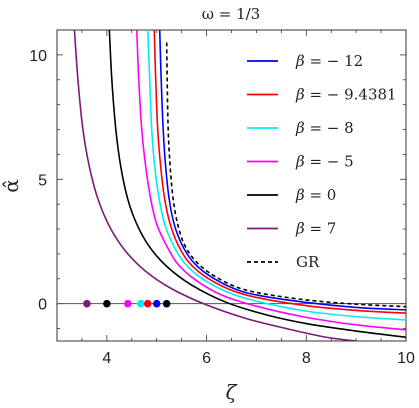 This screenshot has width=419, height=408. Describe the element at coordinates (231, 14) in the screenshot. I see `chart-title: ω = 1/3` at that location.